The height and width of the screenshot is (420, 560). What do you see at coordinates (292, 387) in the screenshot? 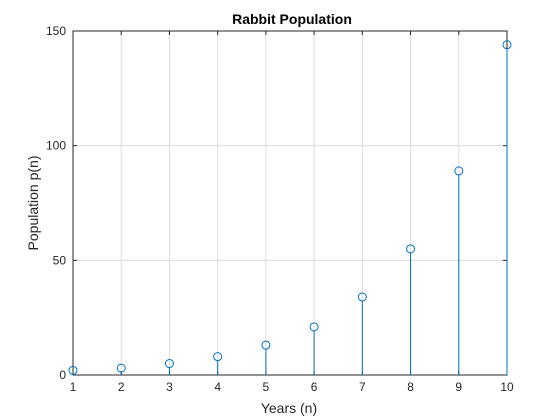
I see `x-tick-labels: 1 2 3 4 5 6 7 8 9 10` at bounding box center [292, 387].